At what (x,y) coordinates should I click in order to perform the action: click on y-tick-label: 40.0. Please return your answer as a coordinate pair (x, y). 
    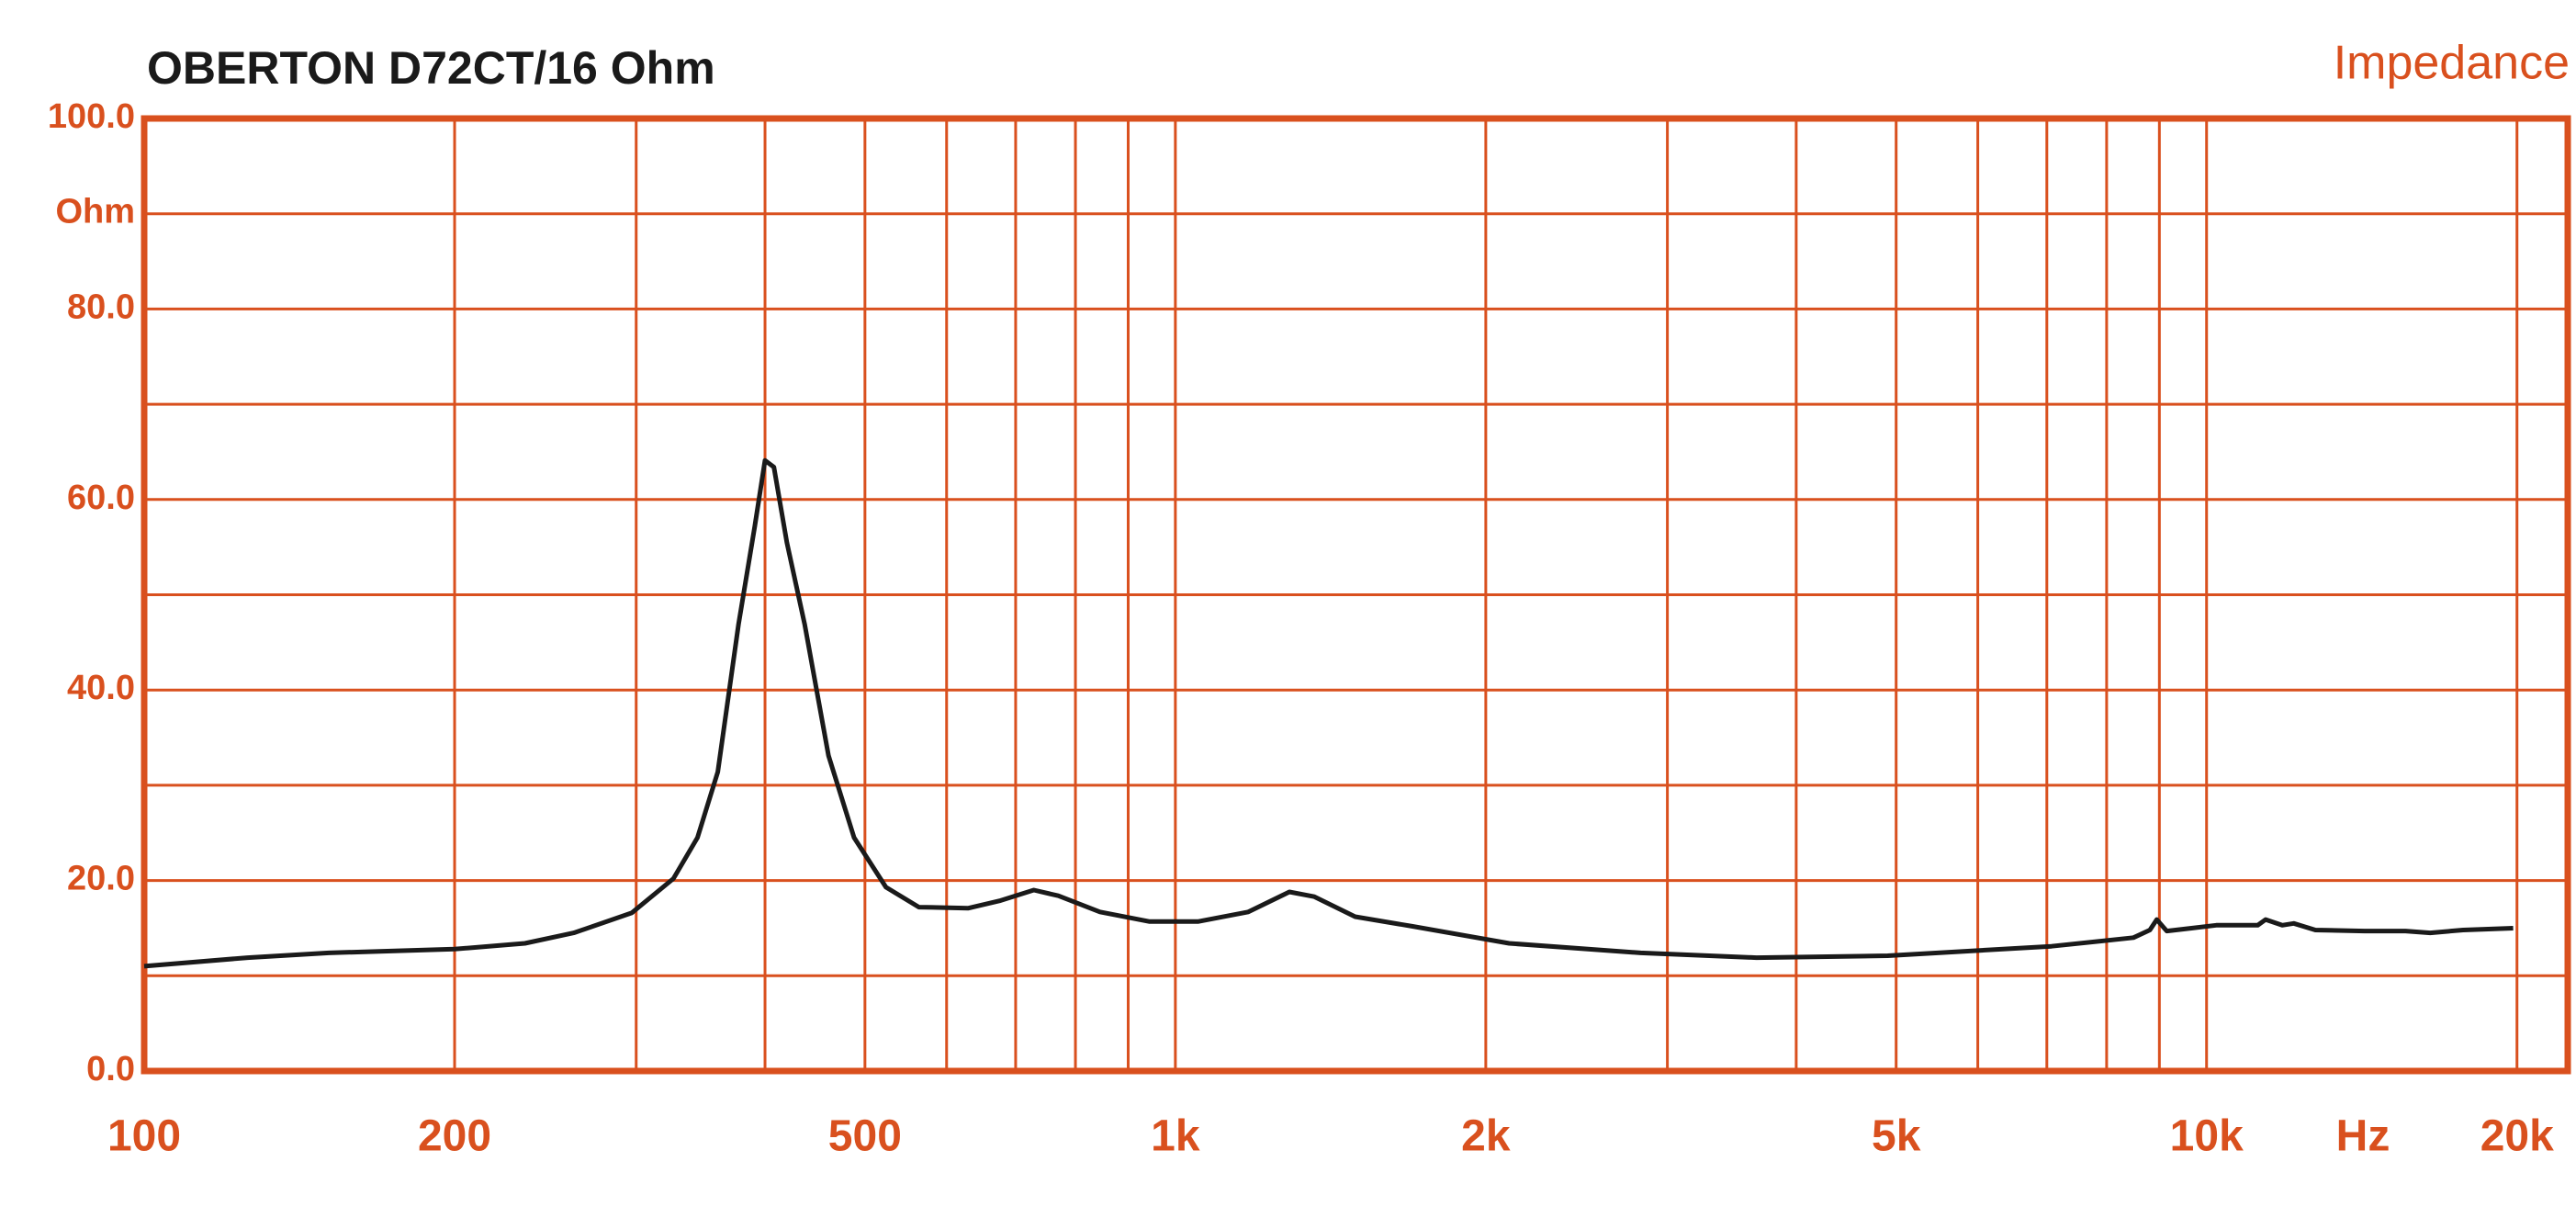
    Looking at the image, I should click on (101, 688).